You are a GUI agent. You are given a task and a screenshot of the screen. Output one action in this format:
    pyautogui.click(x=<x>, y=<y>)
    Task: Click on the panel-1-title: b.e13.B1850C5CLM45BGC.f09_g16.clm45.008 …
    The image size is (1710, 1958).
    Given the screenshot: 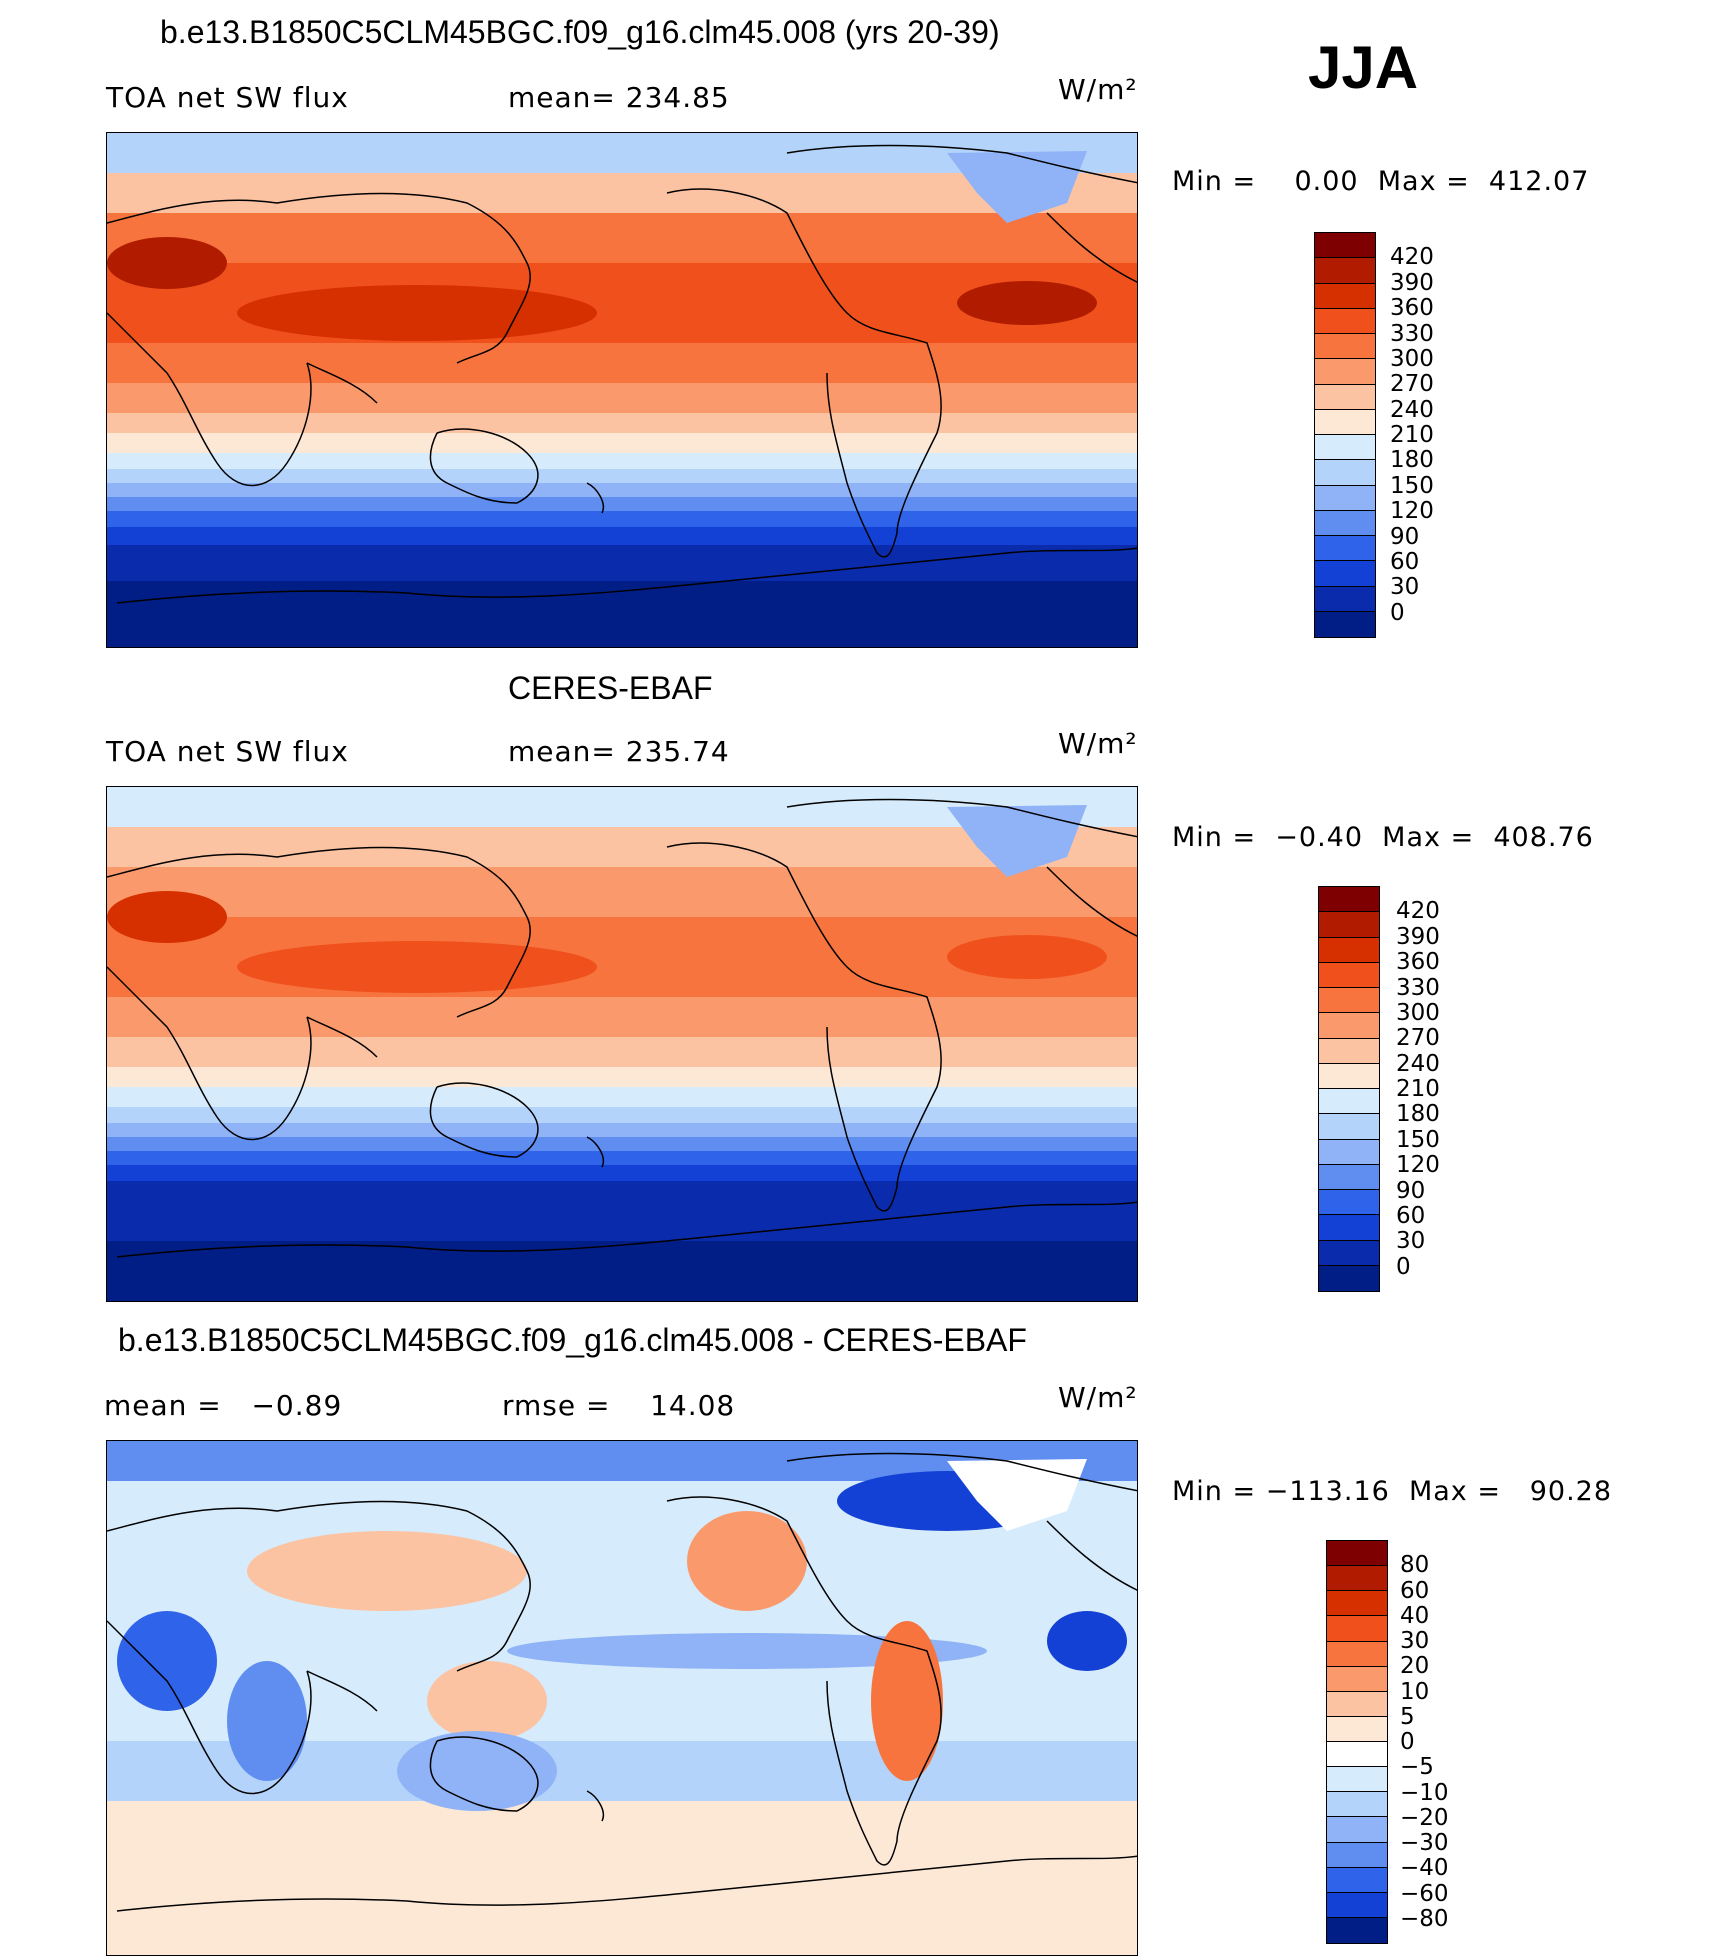 What is the action you would take?
    pyautogui.click(x=580, y=32)
    